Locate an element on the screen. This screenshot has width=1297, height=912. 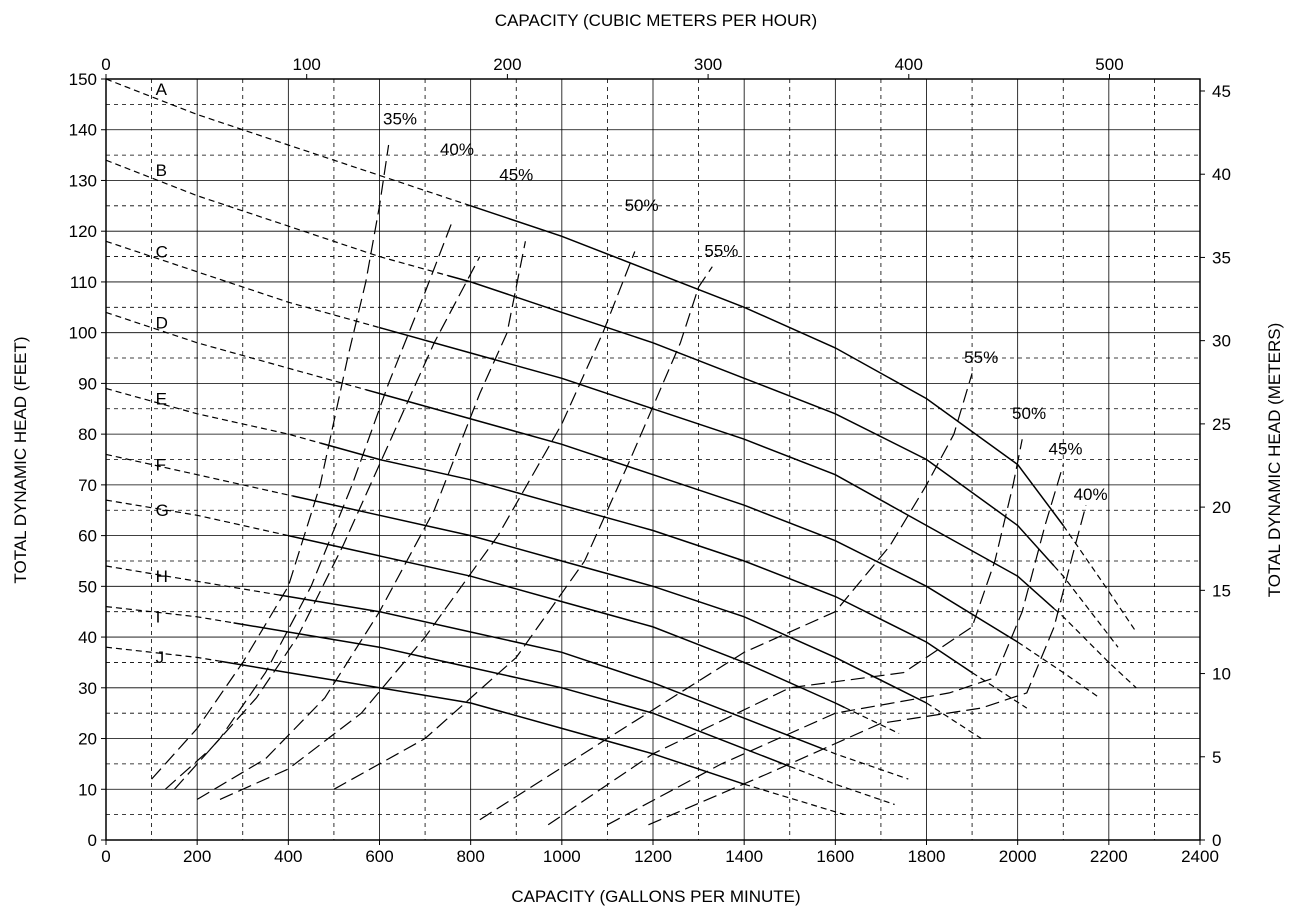
impeller-label-H: H is located at coordinates (162, 576).